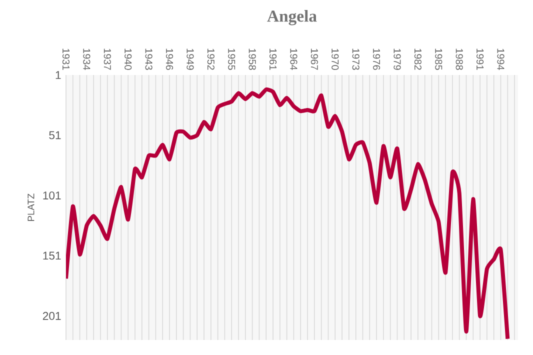 Image resolution: width=533 pixels, height=355 pixels. I want to click on y-tick-label: 51, so click(55, 135).